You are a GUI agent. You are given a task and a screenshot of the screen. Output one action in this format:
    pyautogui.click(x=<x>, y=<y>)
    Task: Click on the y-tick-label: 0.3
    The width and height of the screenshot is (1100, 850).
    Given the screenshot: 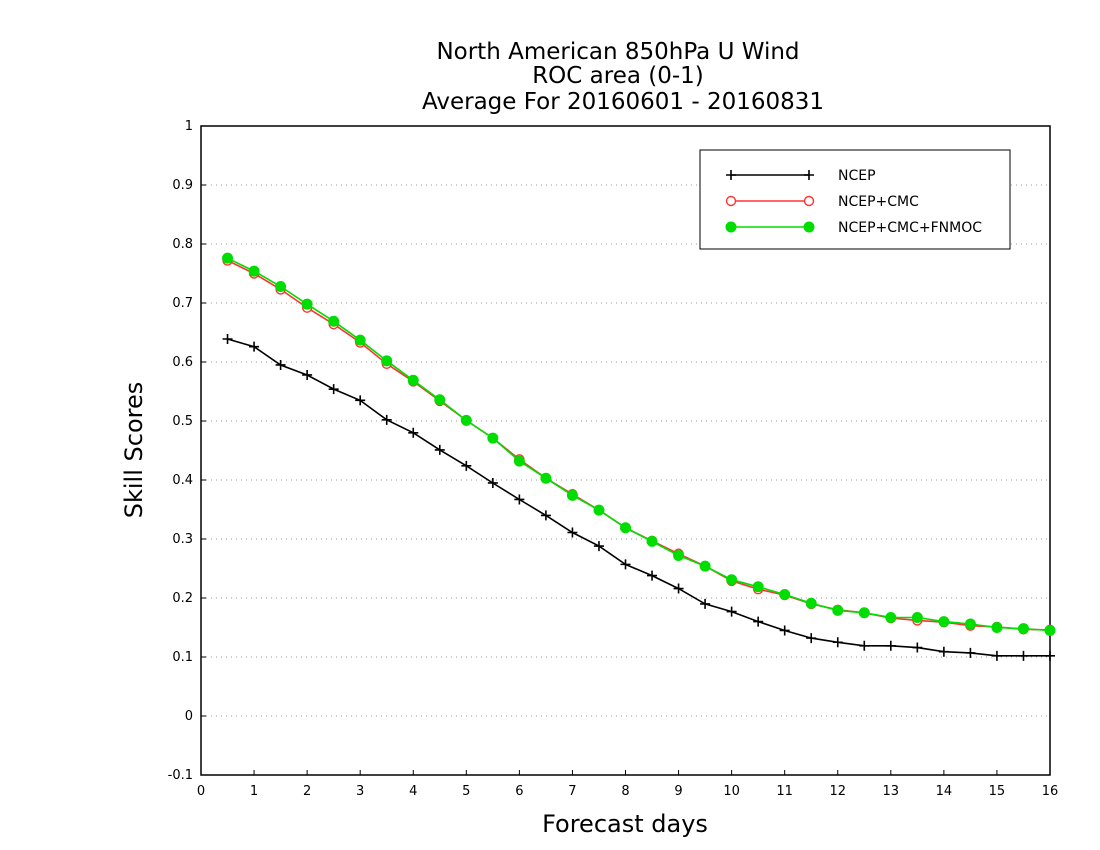 What is the action you would take?
    pyautogui.click(x=182, y=539)
    